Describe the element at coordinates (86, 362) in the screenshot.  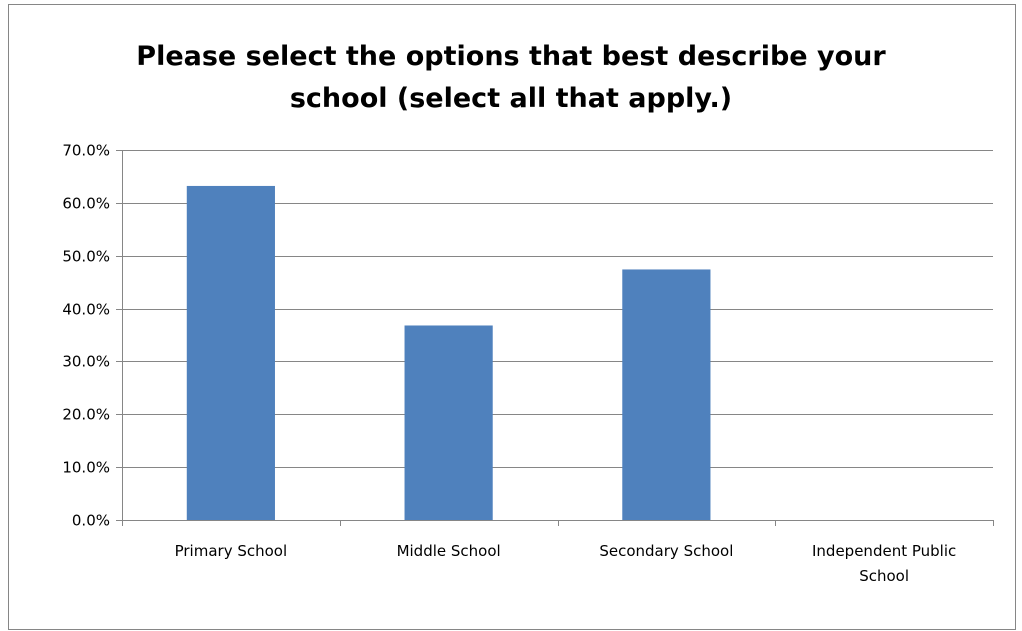
I see `y-tick-label: 30.0%` at that location.